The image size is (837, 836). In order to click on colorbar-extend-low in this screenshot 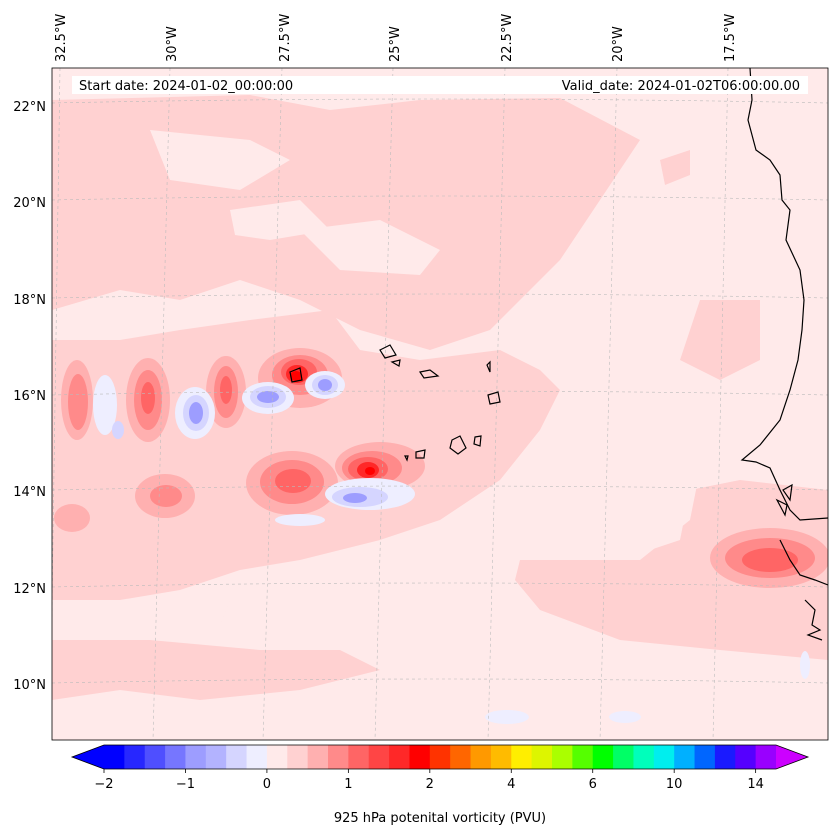, I will do `click(88, 757)`.